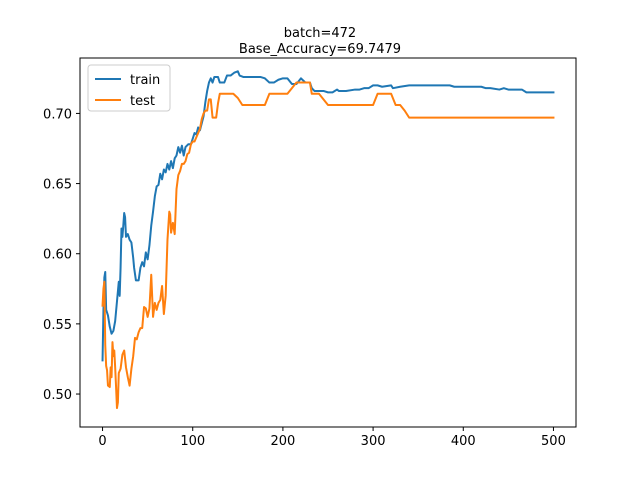 Image resolution: width=640 pixels, height=480 pixels. I want to click on chart-title-line-2: Base_Accuracy=69.7479, so click(320, 49).